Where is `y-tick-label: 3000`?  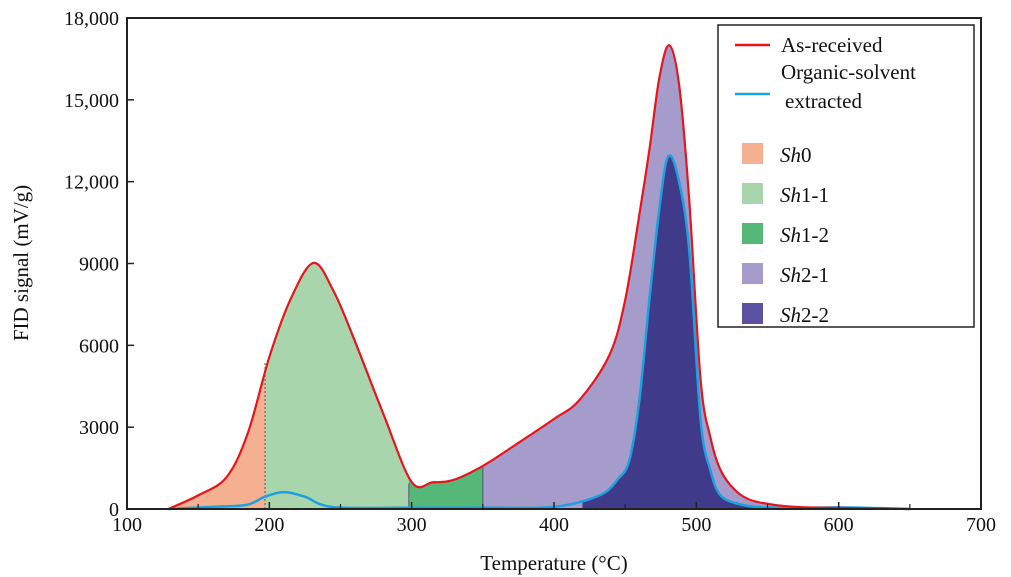
y-tick-label: 3000 is located at coordinates (99, 428).